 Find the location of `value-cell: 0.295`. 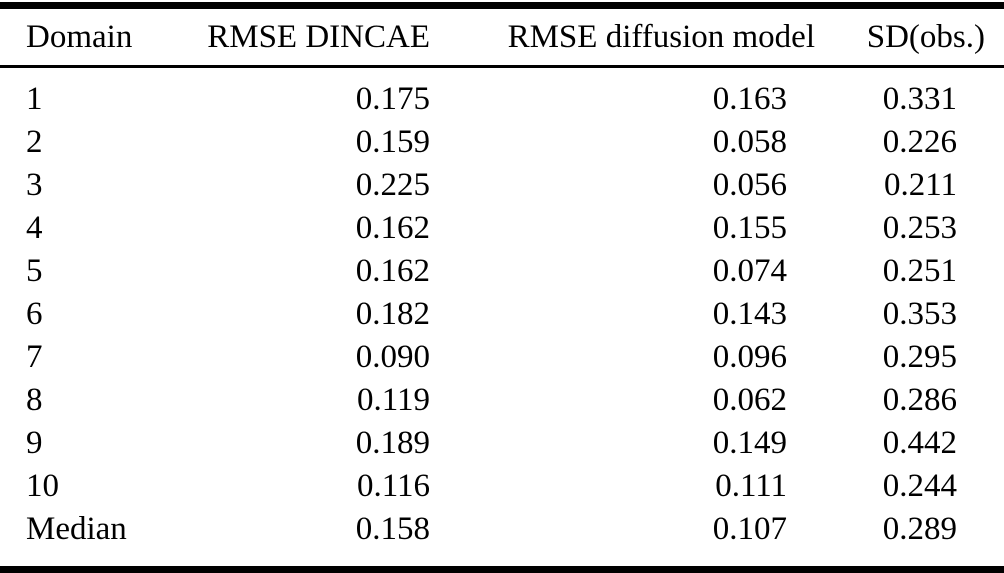

value-cell: 0.295 is located at coordinates (919, 357).